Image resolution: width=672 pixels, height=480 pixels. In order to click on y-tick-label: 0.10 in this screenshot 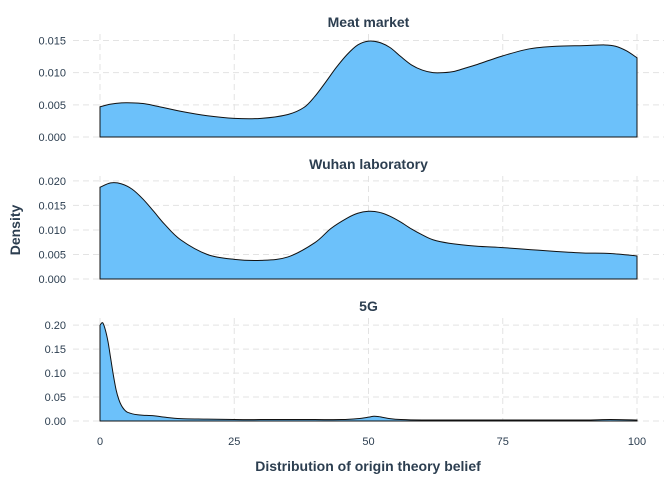, I will do `click(55, 374)`.